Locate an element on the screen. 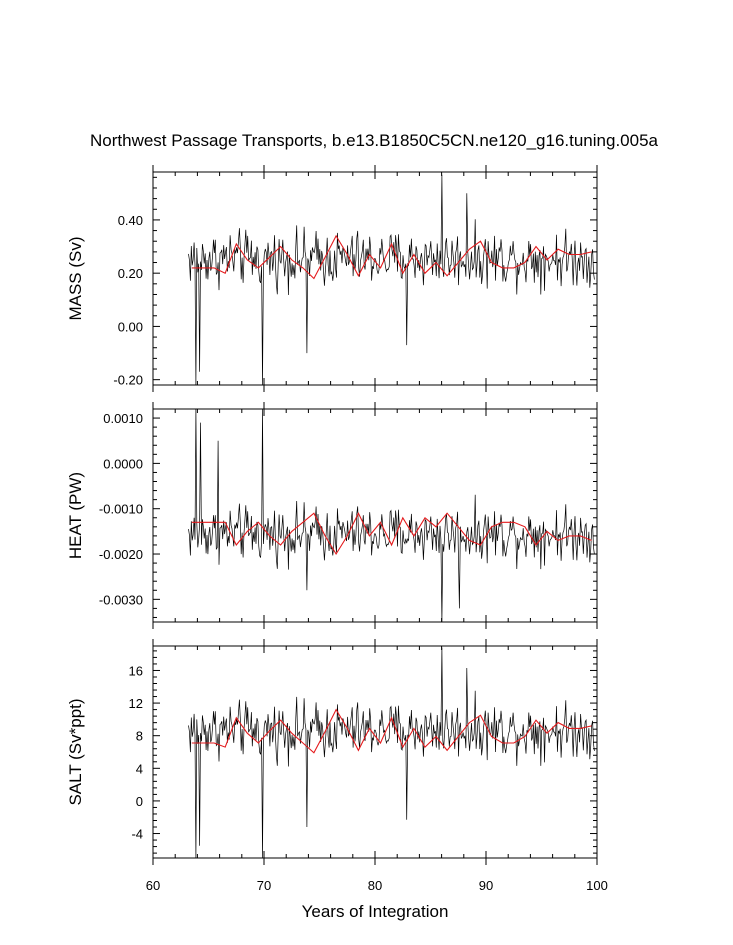 Image resolution: width=733 pixels, height=945 pixels. mass-y-tick-label: 0.40 is located at coordinates (130, 220).